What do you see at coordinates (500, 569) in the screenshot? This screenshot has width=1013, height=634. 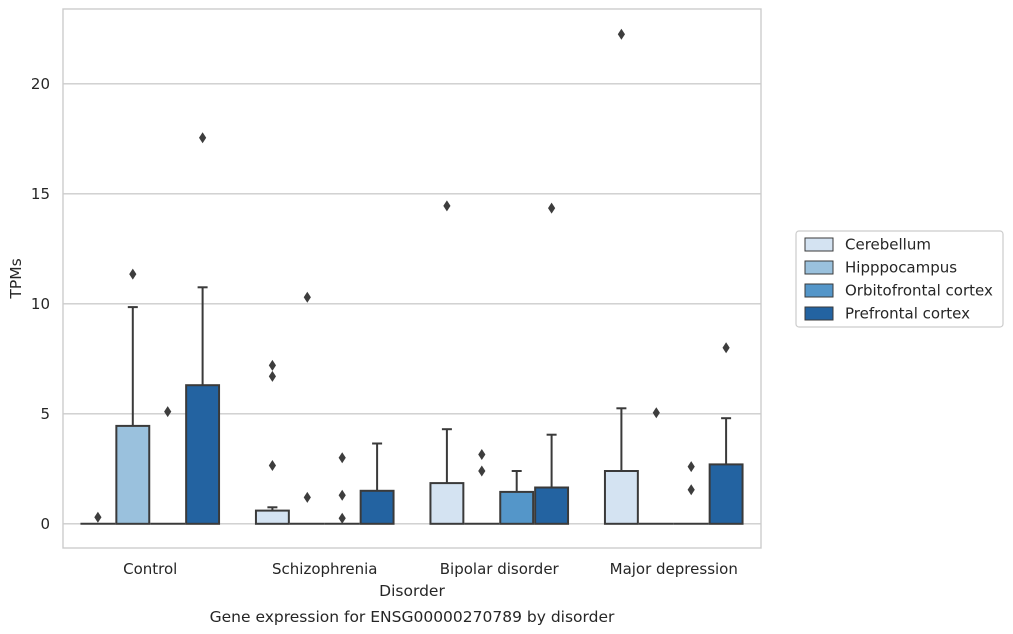 I see `x-tick-label: Bipolar disorder` at bounding box center [500, 569].